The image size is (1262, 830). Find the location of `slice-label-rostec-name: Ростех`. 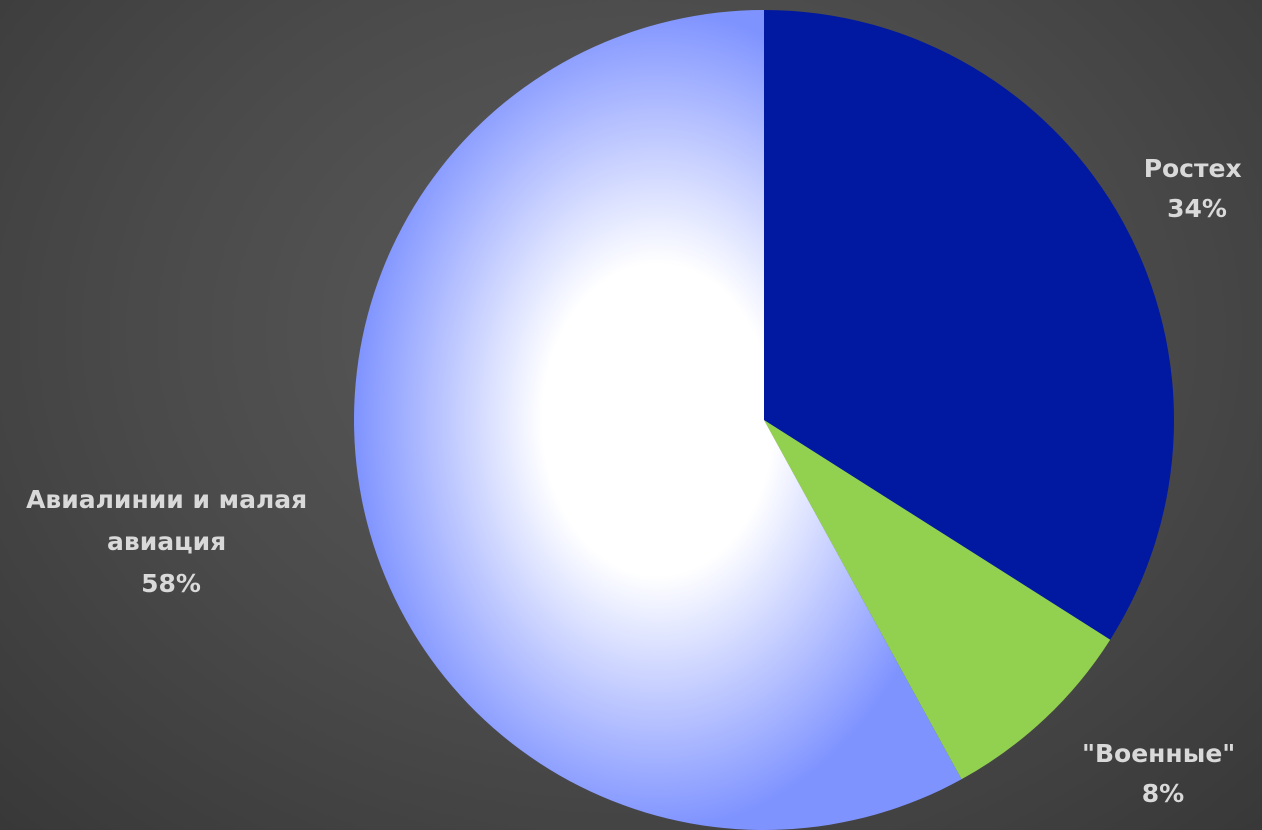

slice-label-rostec-name: Ростех is located at coordinates (1193, 168).